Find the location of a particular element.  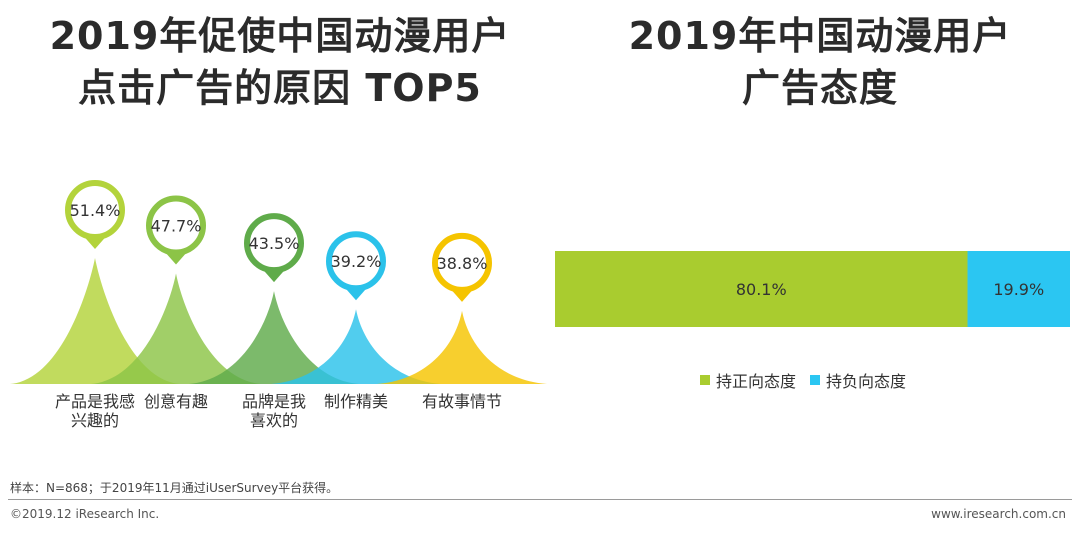

legend-item-negative: 持负向态度 is located at coordinates (858, 380).